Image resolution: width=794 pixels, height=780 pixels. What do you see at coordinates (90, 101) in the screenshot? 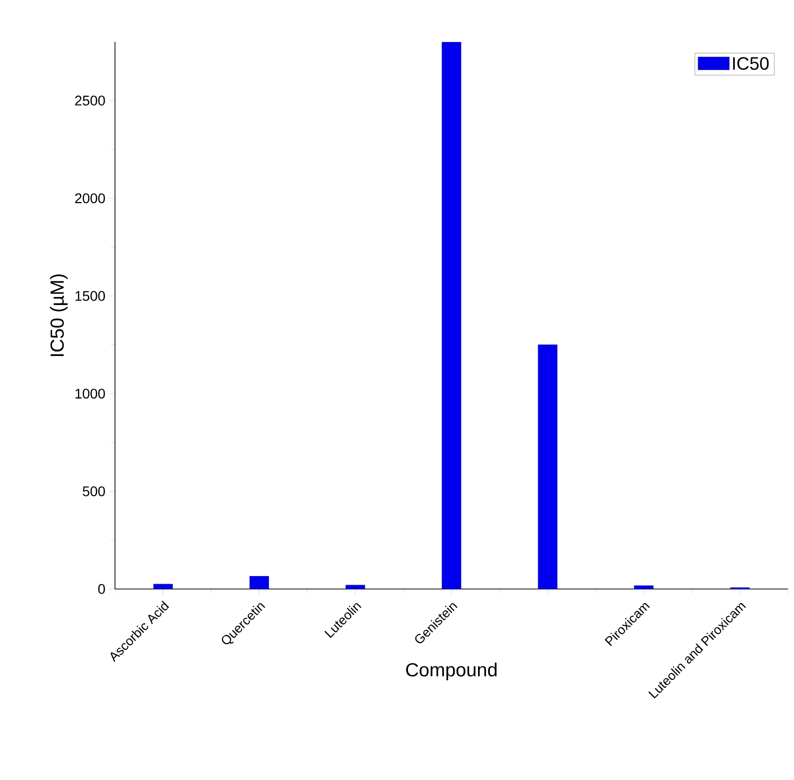
I see `y-tick-label: 2500` at bounding box center [90, 101].